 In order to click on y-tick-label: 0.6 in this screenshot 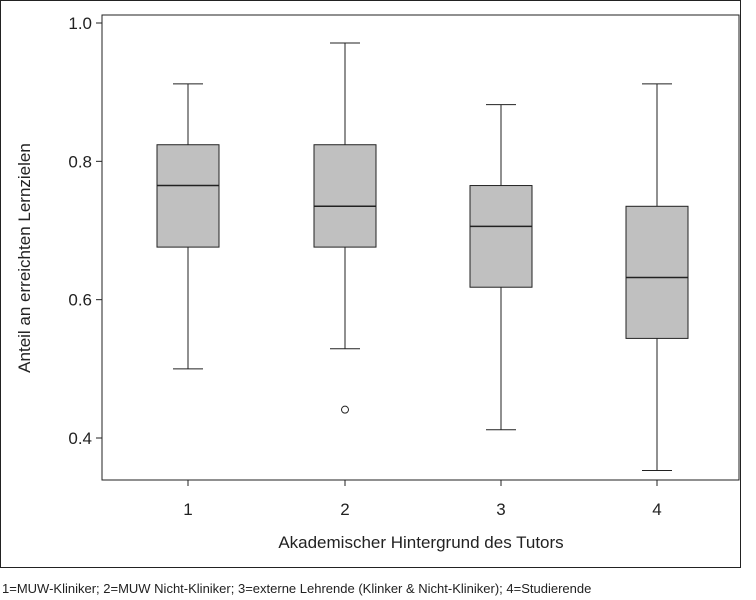, I will do `click(80, 300)`.